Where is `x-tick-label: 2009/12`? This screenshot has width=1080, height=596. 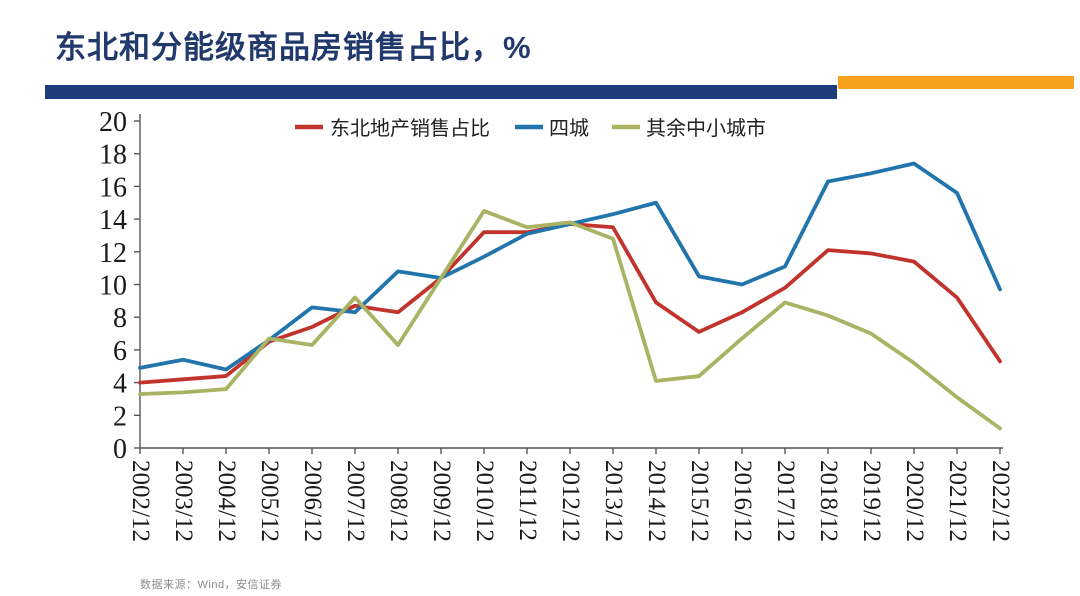 x-tick-label: 2009/12 is located at coordinates (441, 501).